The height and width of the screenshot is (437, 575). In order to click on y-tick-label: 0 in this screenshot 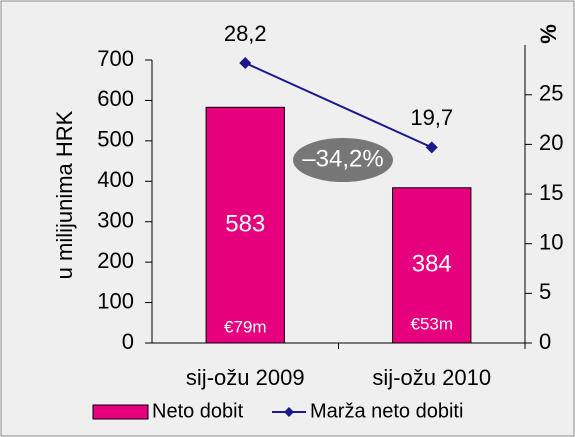, I will do `click(128, 341)`.